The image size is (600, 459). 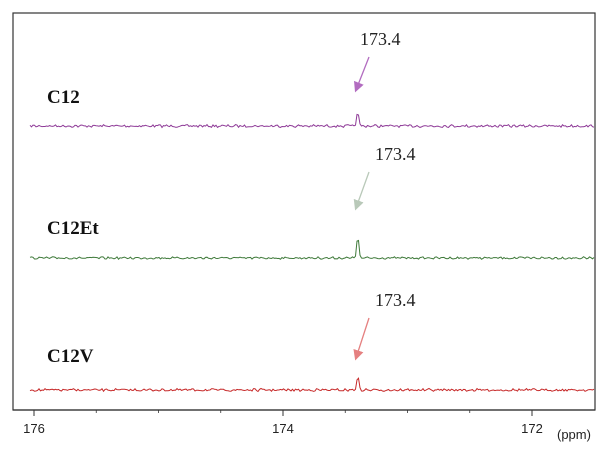 What do you see at coordinates (532, 428) in the screenshot?
I see `x-tick-label-172: 172` at bounding box center [532, 428].